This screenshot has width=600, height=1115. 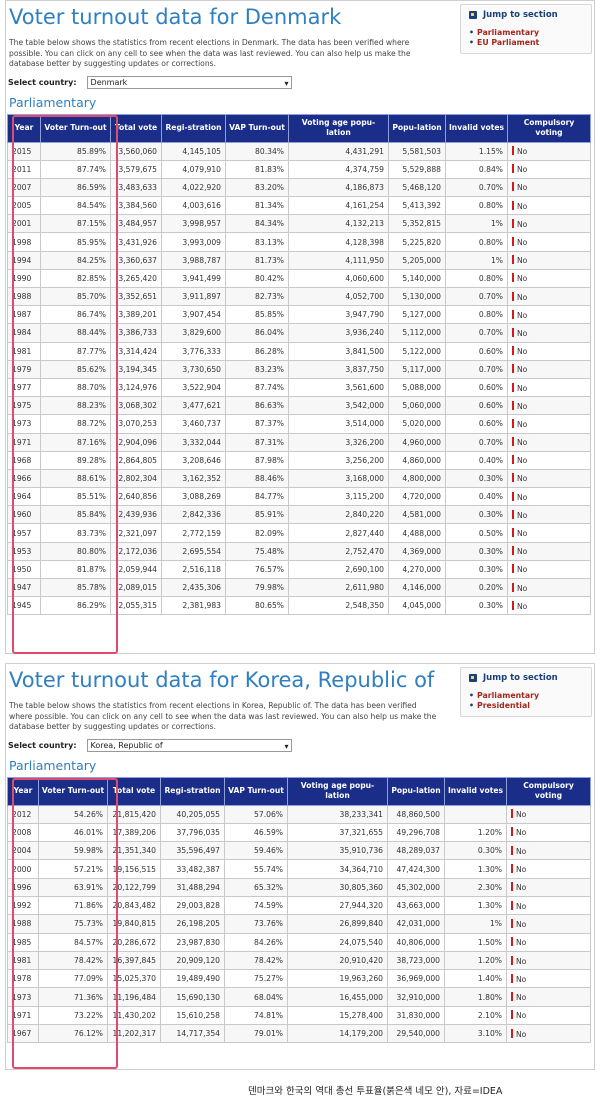 What do you see at coordinates (417, 296) in the screenshot?
I see `data-cell: 5,130,000` at bounding box center [417, 296].